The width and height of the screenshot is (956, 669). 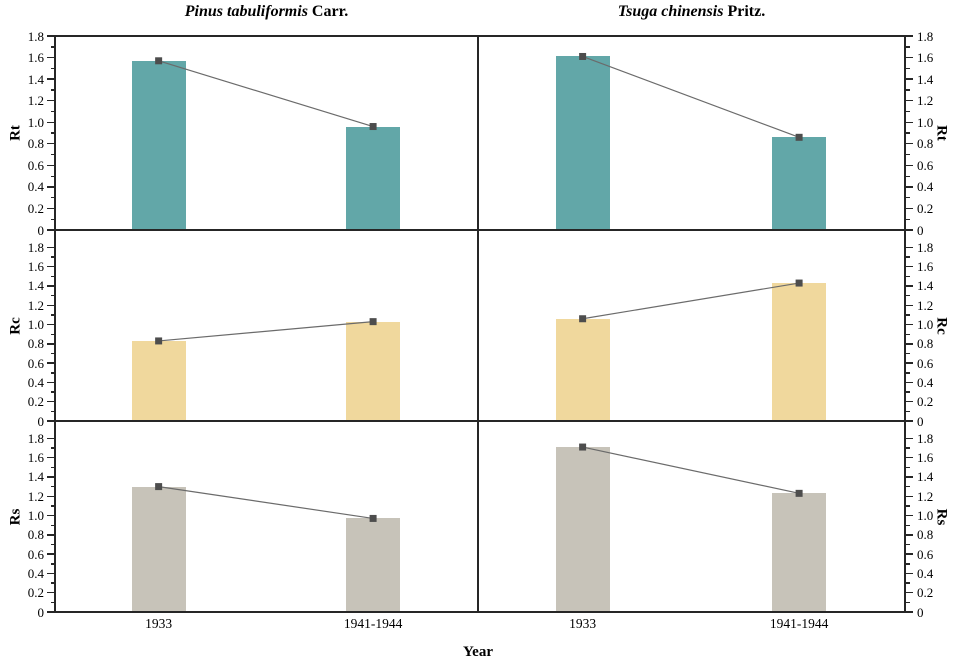 I want to click on y-axis-label-rt-right: Rt, so click(x=941, y=133).